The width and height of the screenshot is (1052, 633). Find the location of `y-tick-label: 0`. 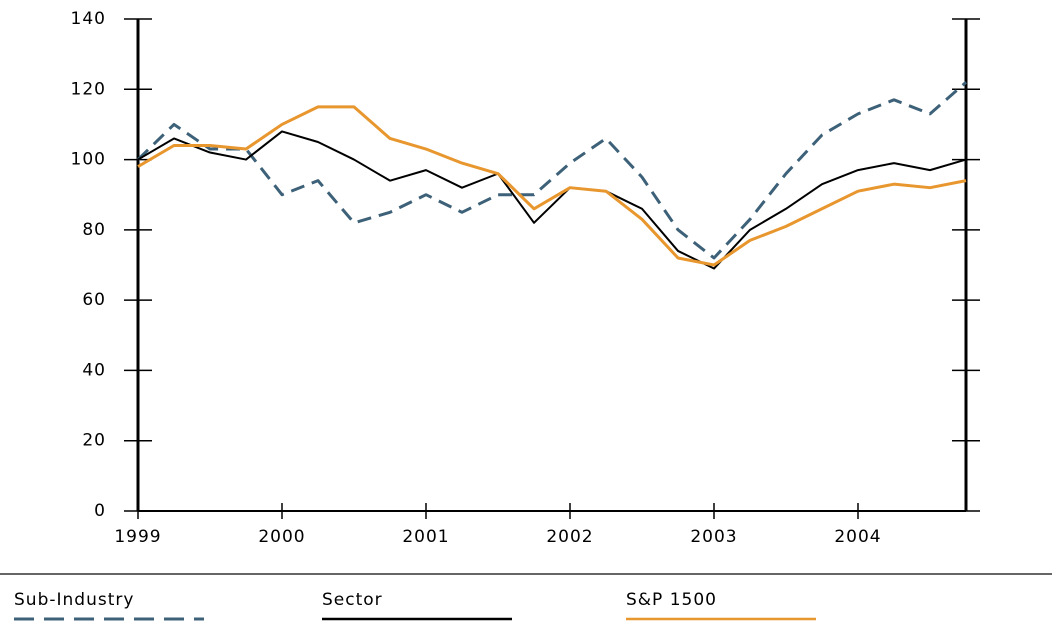

y-tick-label: 0 is located at coordinates (100, 511).